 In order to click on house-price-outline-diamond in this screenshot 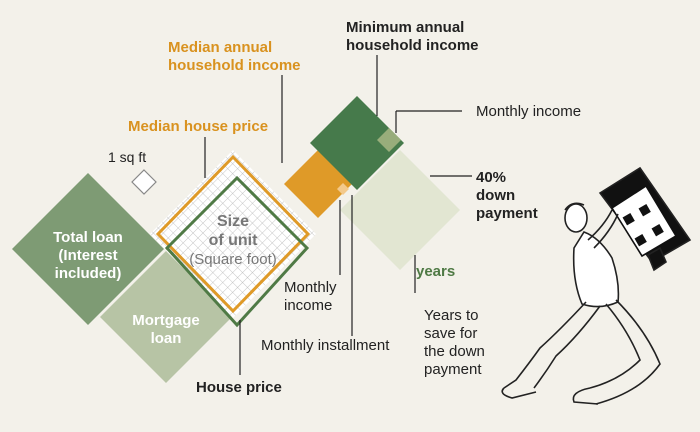, I will do `click(237, 251)`.